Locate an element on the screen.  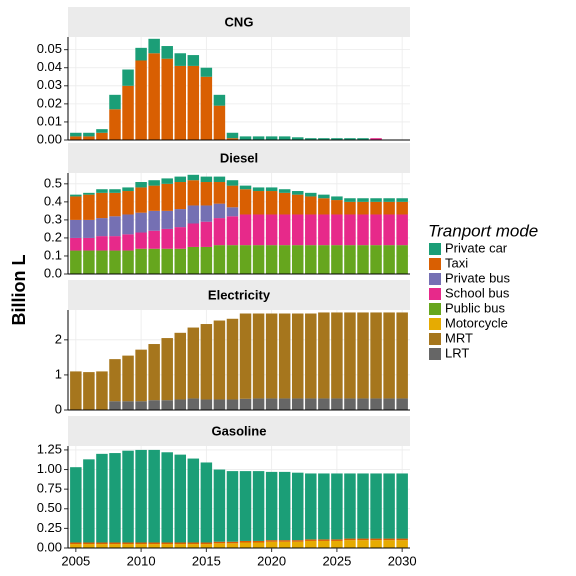
y-tick-label: 0.75 is located at coordinates (49, 488).